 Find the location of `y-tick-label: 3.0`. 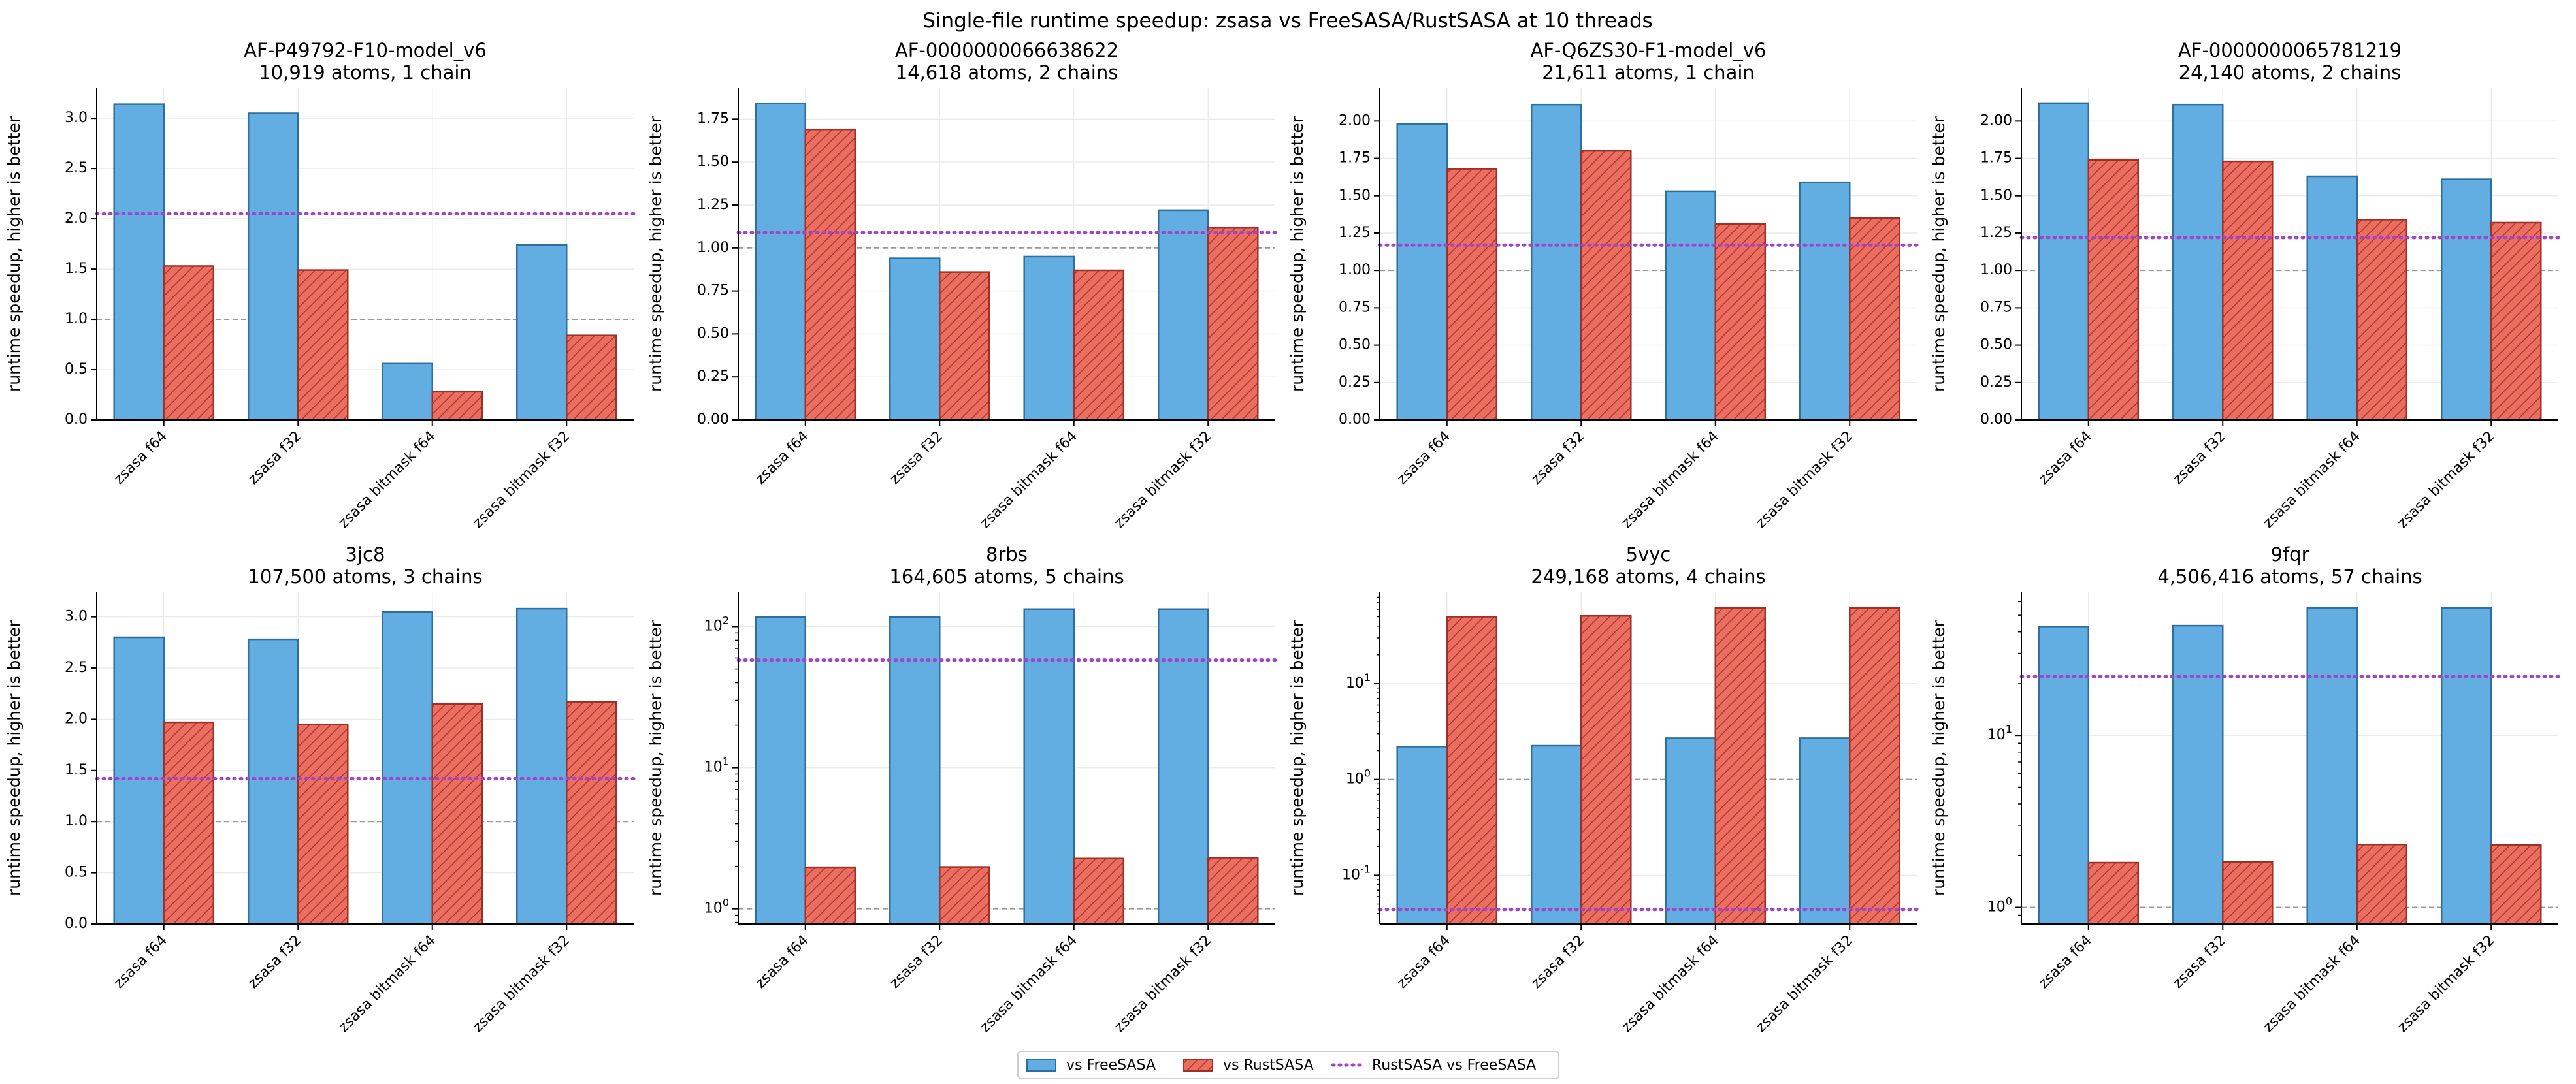

y-tick-label: 3.0 is located at coordinates (76, 118).